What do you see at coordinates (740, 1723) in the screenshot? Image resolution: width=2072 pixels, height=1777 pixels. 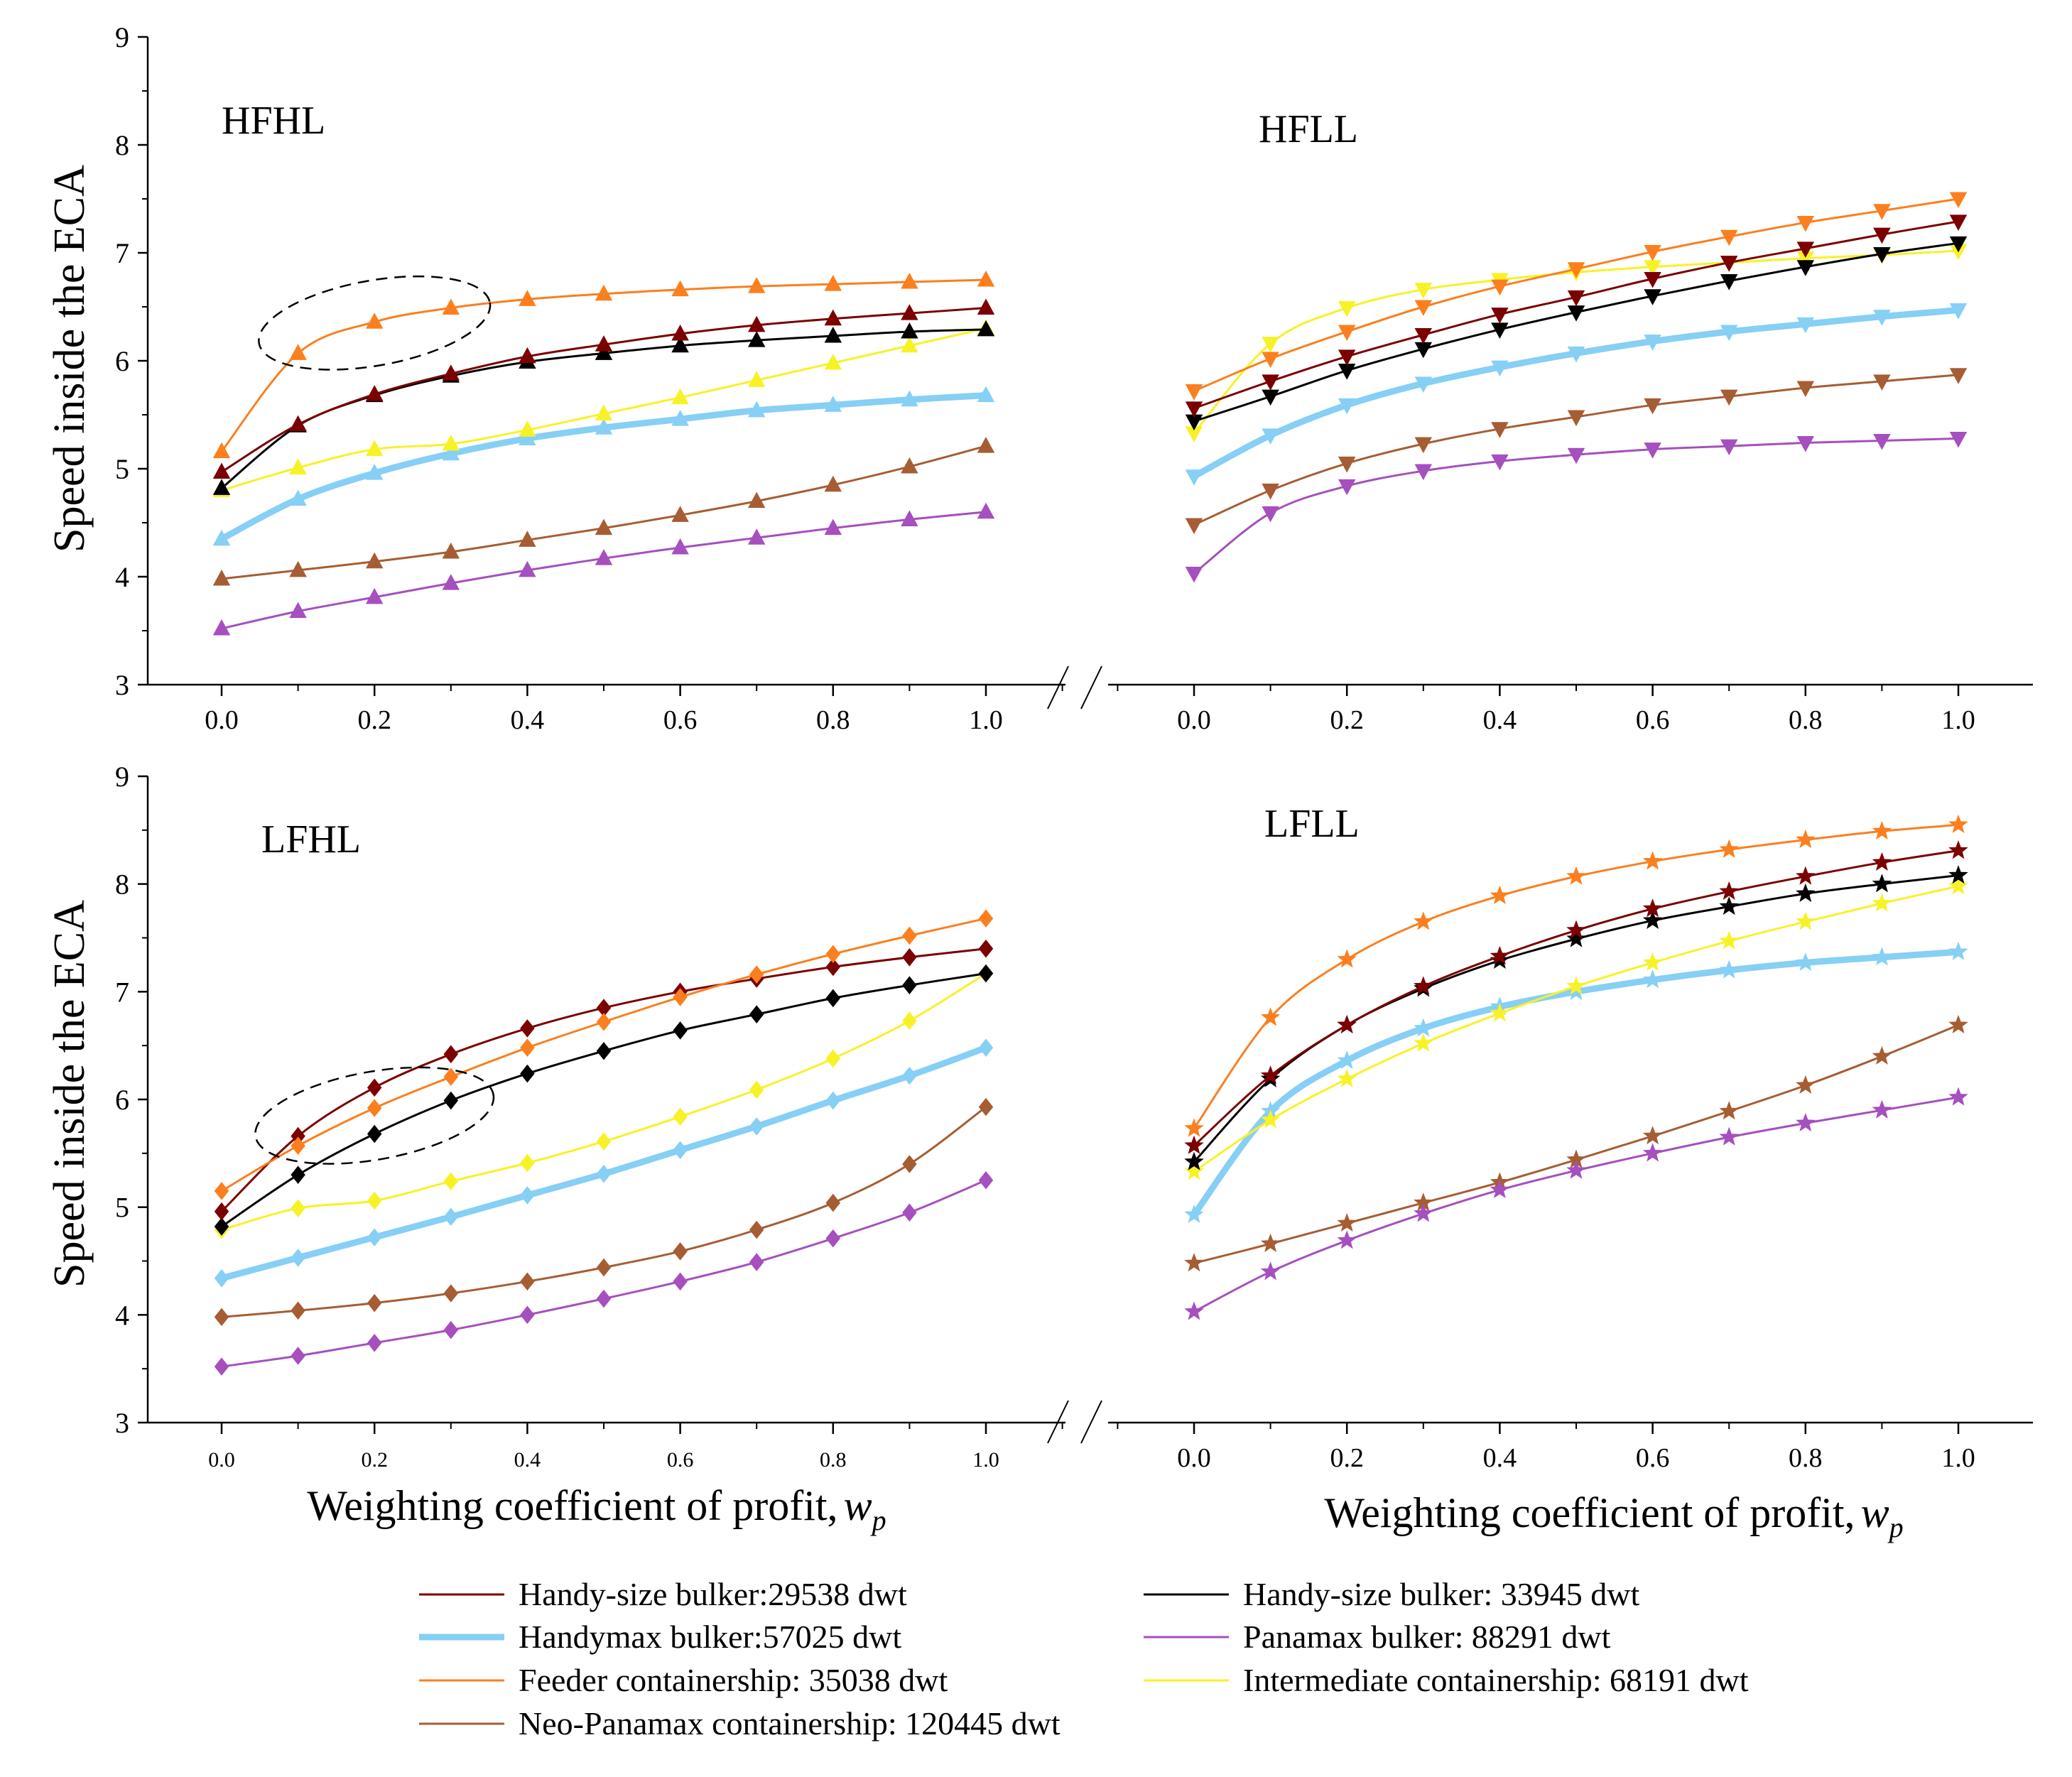 I see `legend-item-neo-panamax-120445: Neo-Panamax containership: 120445 dwt` at bounding box center [740, 1723].